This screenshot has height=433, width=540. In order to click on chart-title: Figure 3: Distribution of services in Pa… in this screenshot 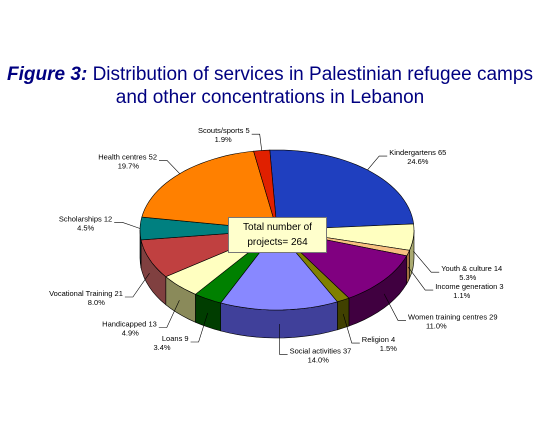, I will do `click(270, 86)`.